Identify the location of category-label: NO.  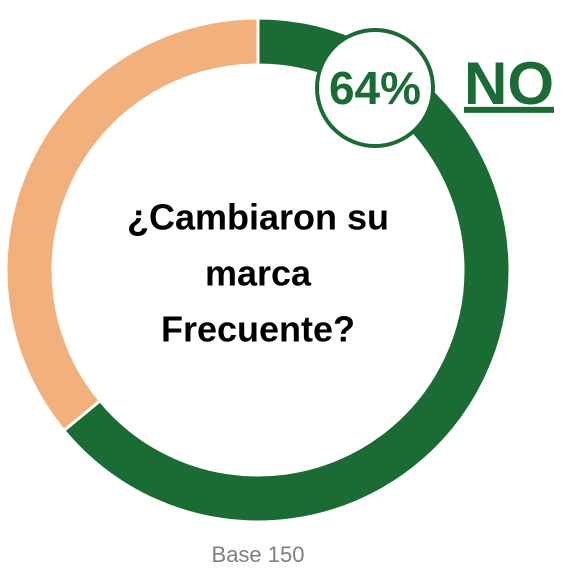
(509, 83).